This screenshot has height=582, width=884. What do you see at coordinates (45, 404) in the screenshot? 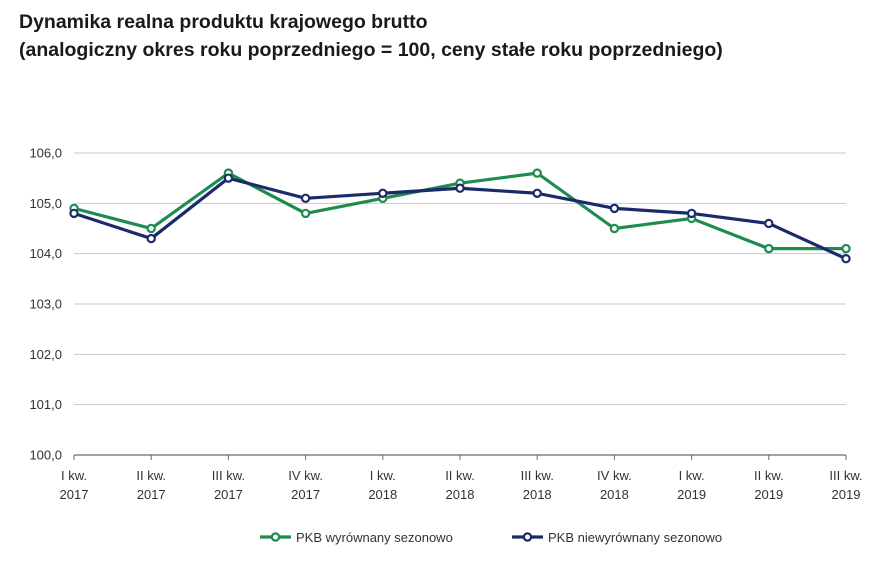
I see `y-tick-label: 101,0` at bounding box center [45, 404].